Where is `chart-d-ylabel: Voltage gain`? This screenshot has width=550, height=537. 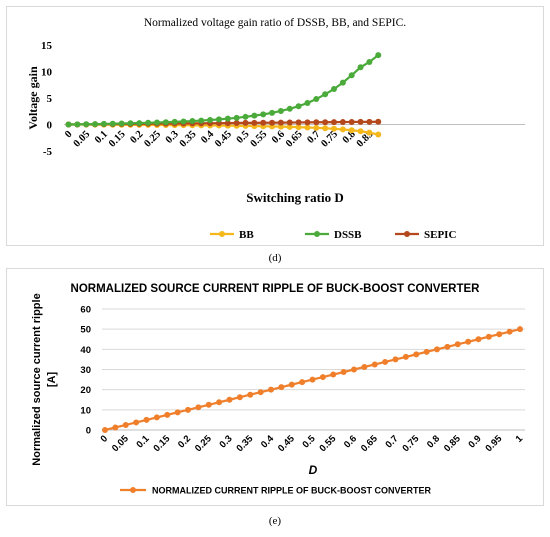 chart-d-ylabel: Voltage gain is located at coordinates (33, 98).